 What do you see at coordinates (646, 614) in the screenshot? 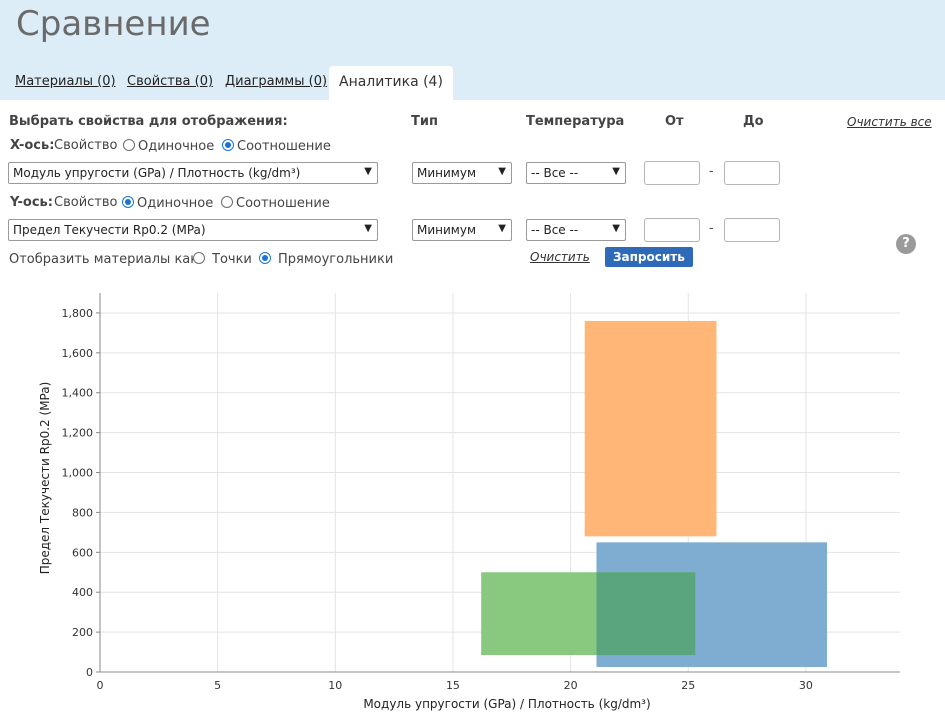
I see `overlap-rectangle` at bounding box center [646, 614].